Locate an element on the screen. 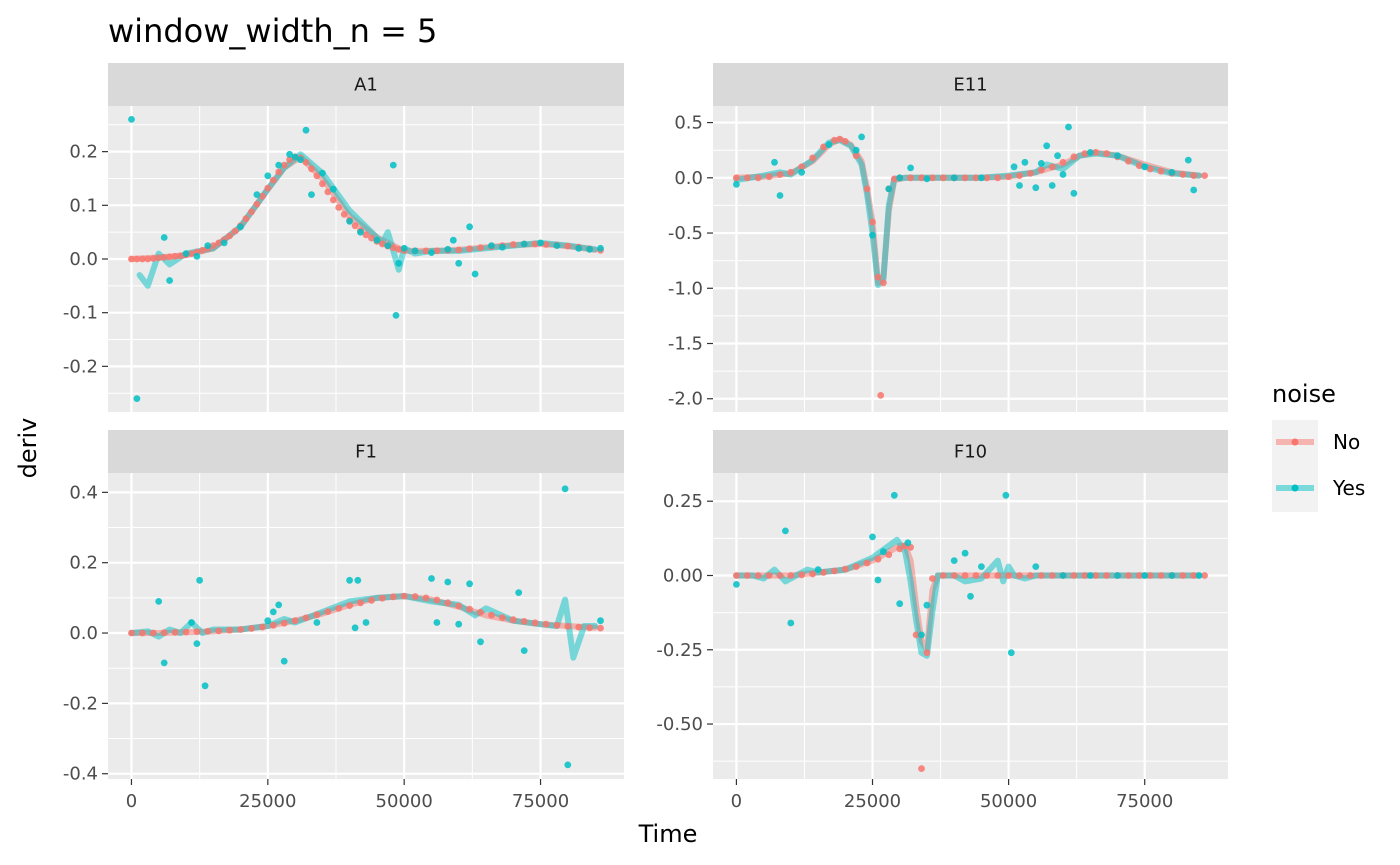 This screenshot has height=865, width=1400. x-tick-label: 25000 is located at coordinates (267, 801).